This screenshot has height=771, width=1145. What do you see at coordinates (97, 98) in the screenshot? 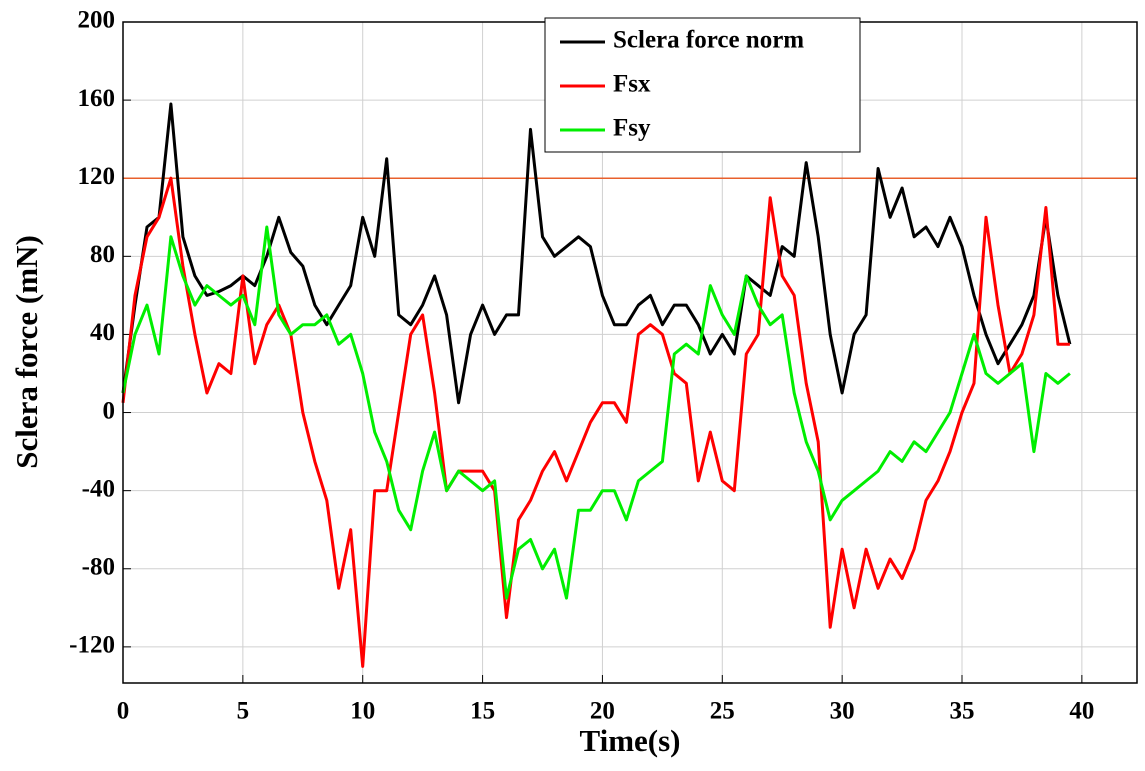
I see `y-tick-label: 160` at bounding box center [97, 98].